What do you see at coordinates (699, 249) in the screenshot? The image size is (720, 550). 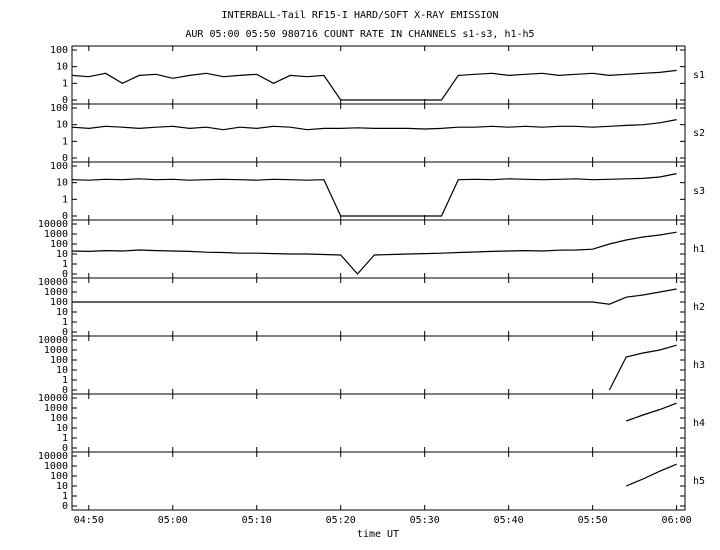 I see `series-label: h1` at bounding box center [699, 249].